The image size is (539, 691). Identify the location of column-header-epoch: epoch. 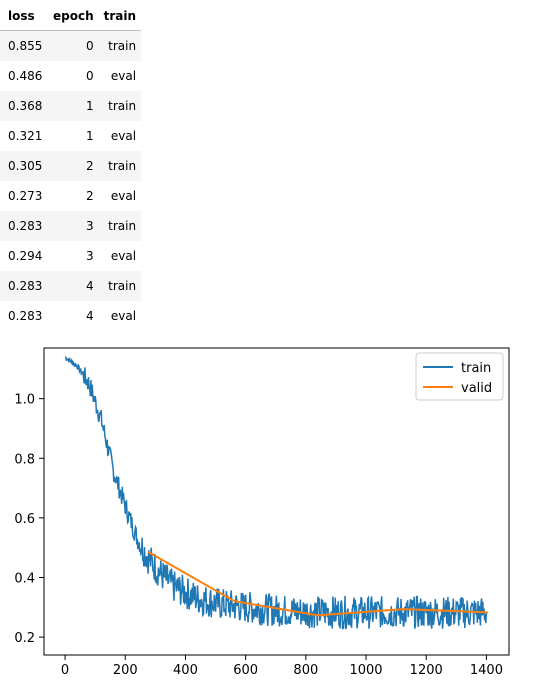
(73, 16).